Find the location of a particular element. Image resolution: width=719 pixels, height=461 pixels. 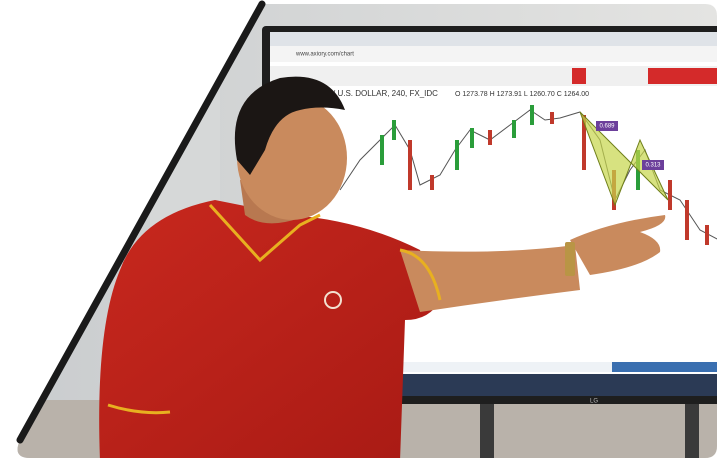

tv-brand: LG is located at coordinates (594, 402).